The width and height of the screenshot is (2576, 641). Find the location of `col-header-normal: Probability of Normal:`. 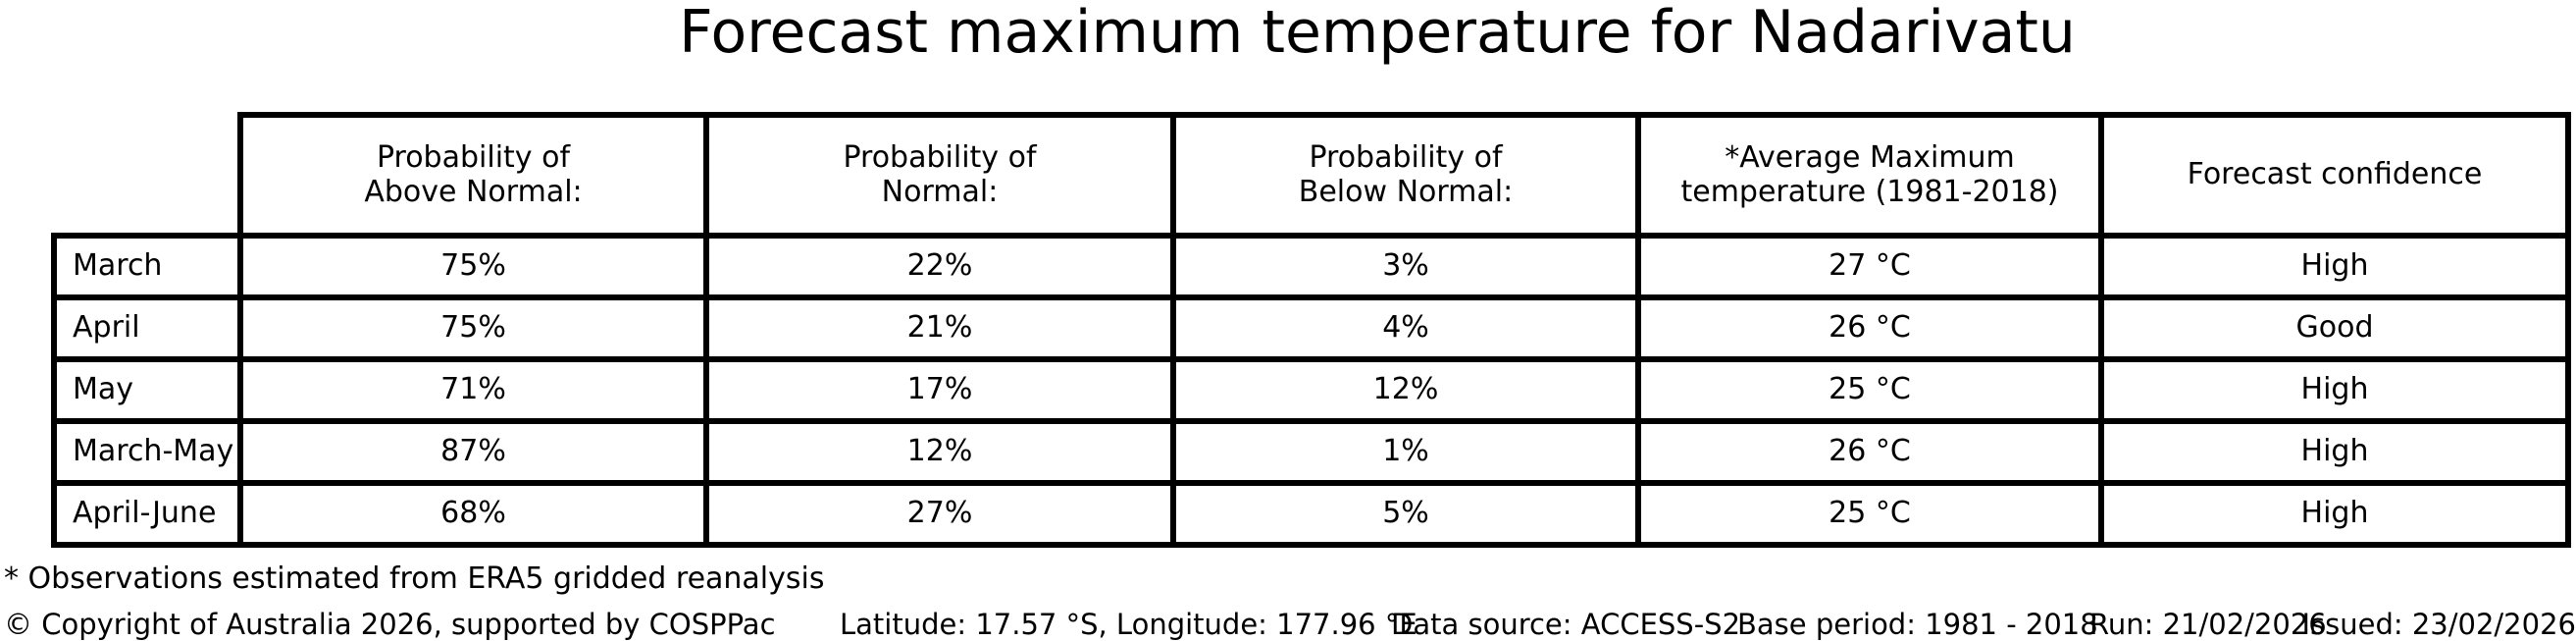

col-header-normal: Probability of Normal: is located at coordinates (939, 175).